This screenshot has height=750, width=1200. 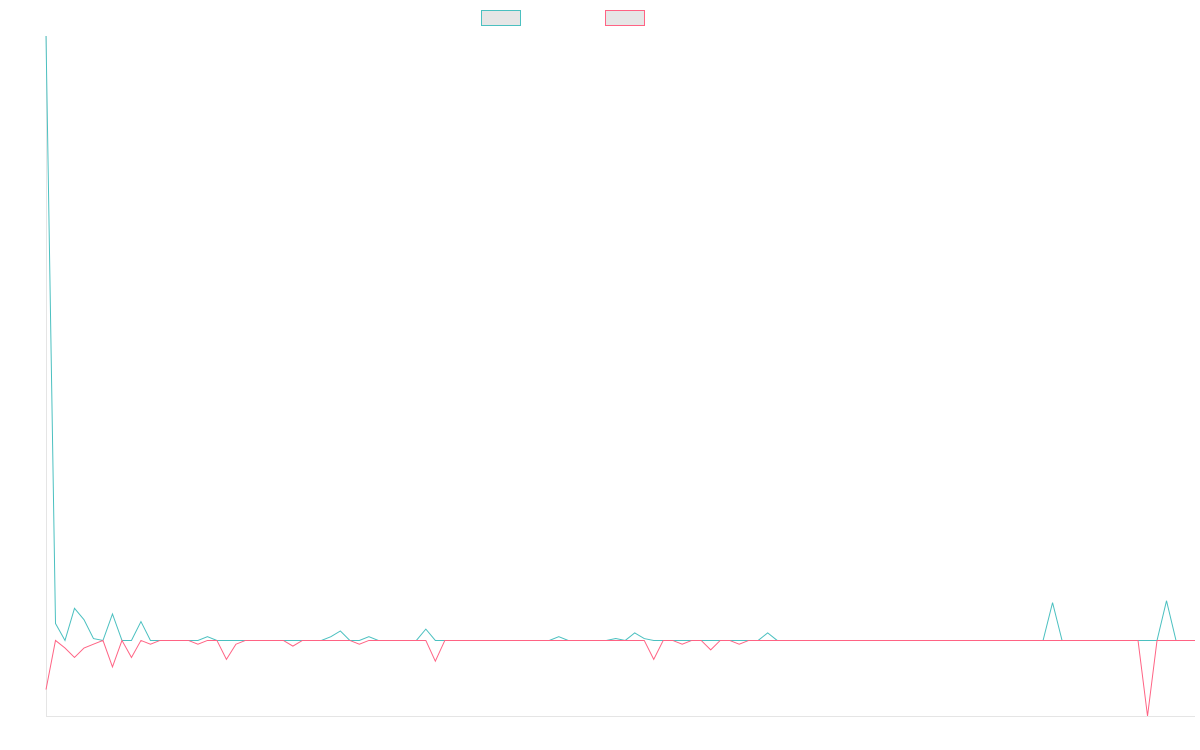 I want to click on legend, so click(x=563, y=18).